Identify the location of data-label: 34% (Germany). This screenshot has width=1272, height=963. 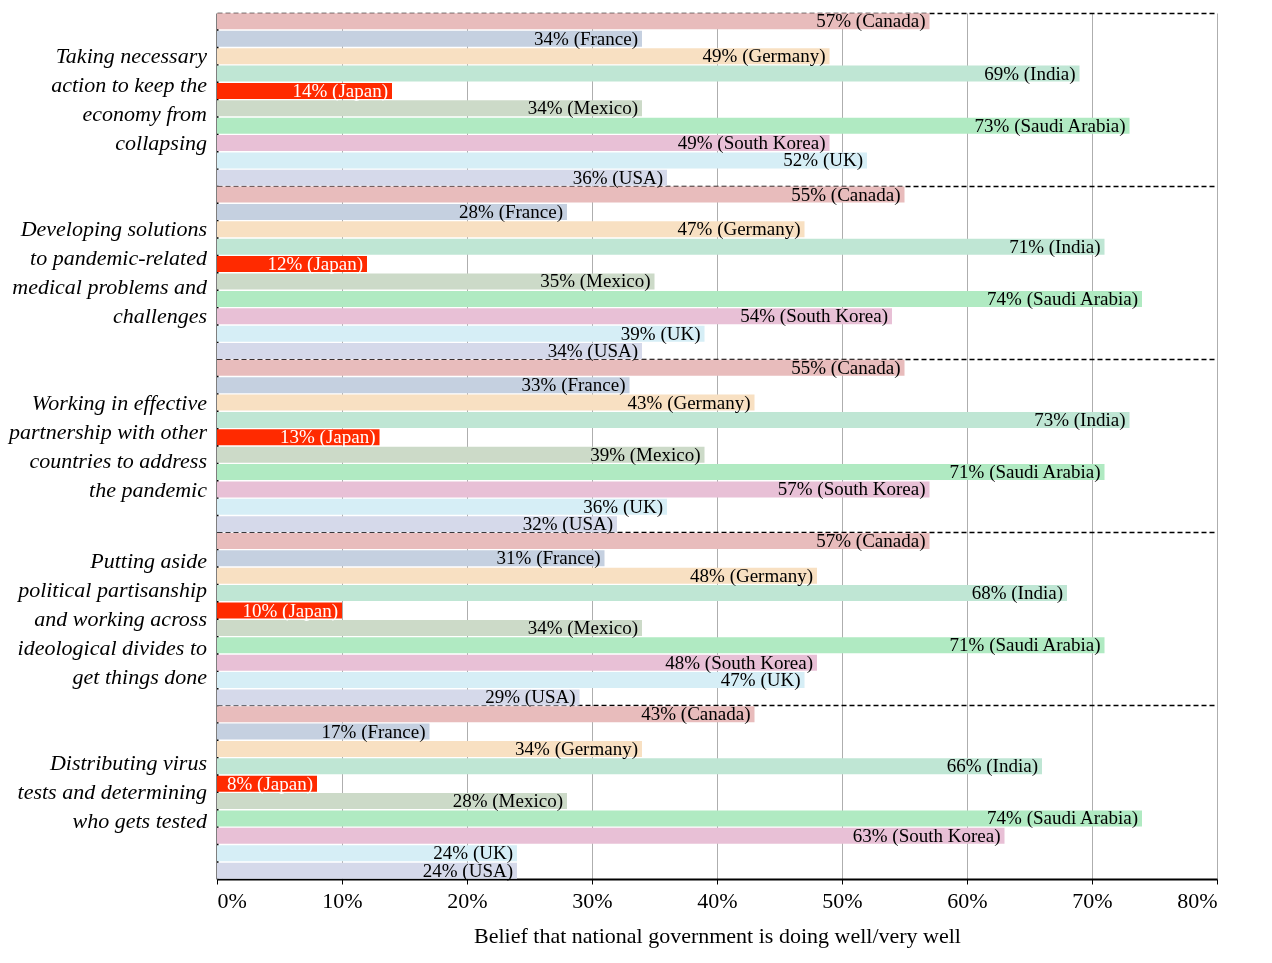
(576, 748).